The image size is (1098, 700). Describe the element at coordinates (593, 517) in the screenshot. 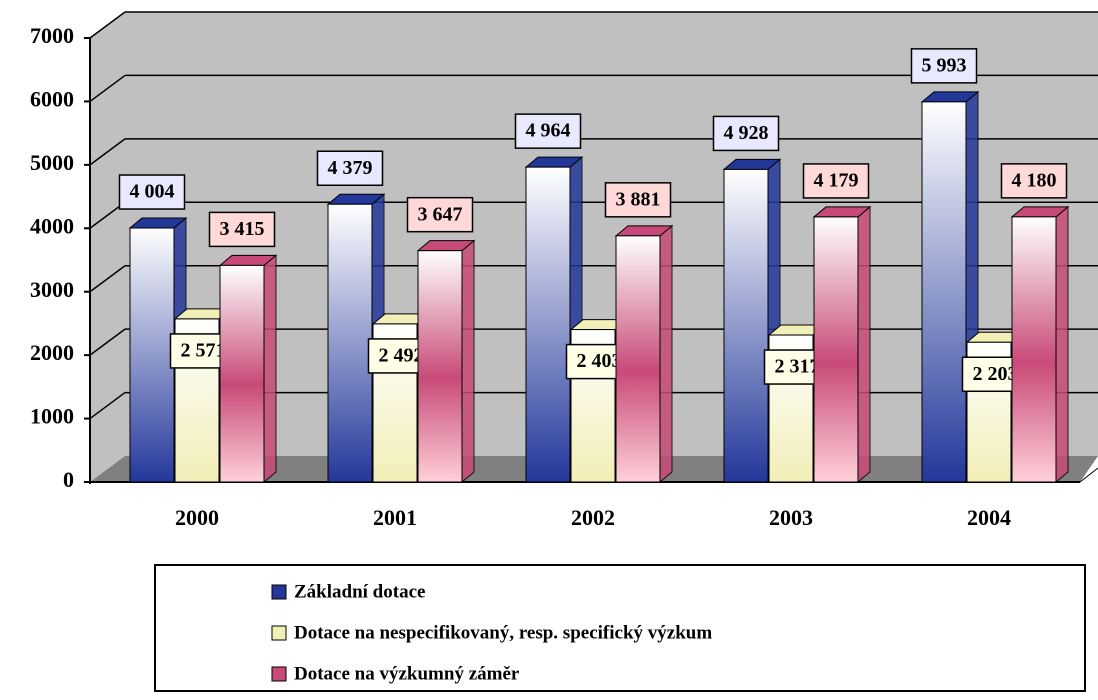

I see `x-tick-label: 2002` at that location.